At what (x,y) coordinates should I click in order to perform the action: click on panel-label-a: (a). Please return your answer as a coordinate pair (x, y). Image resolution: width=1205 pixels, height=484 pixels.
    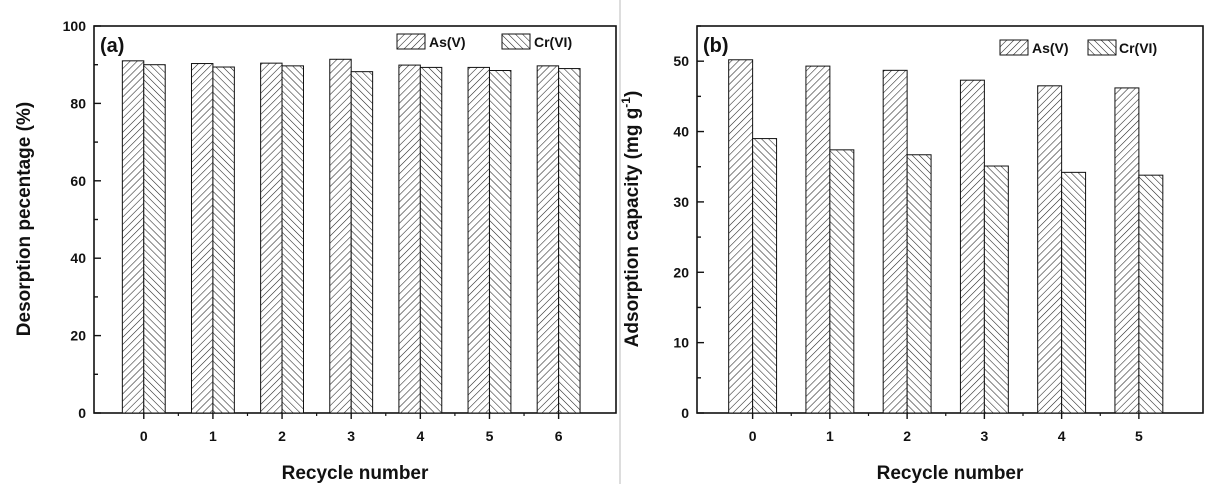
    Looking at the image, I should click on (112, 46).